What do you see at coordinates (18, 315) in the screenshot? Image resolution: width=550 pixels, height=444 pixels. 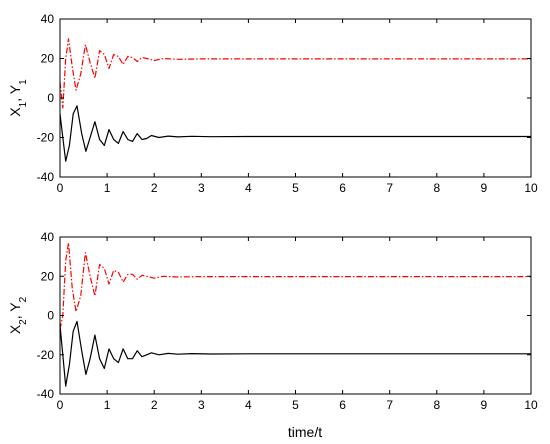 I see `y-axis-label-2: X2, Y2` at bounding box center [18, 315].